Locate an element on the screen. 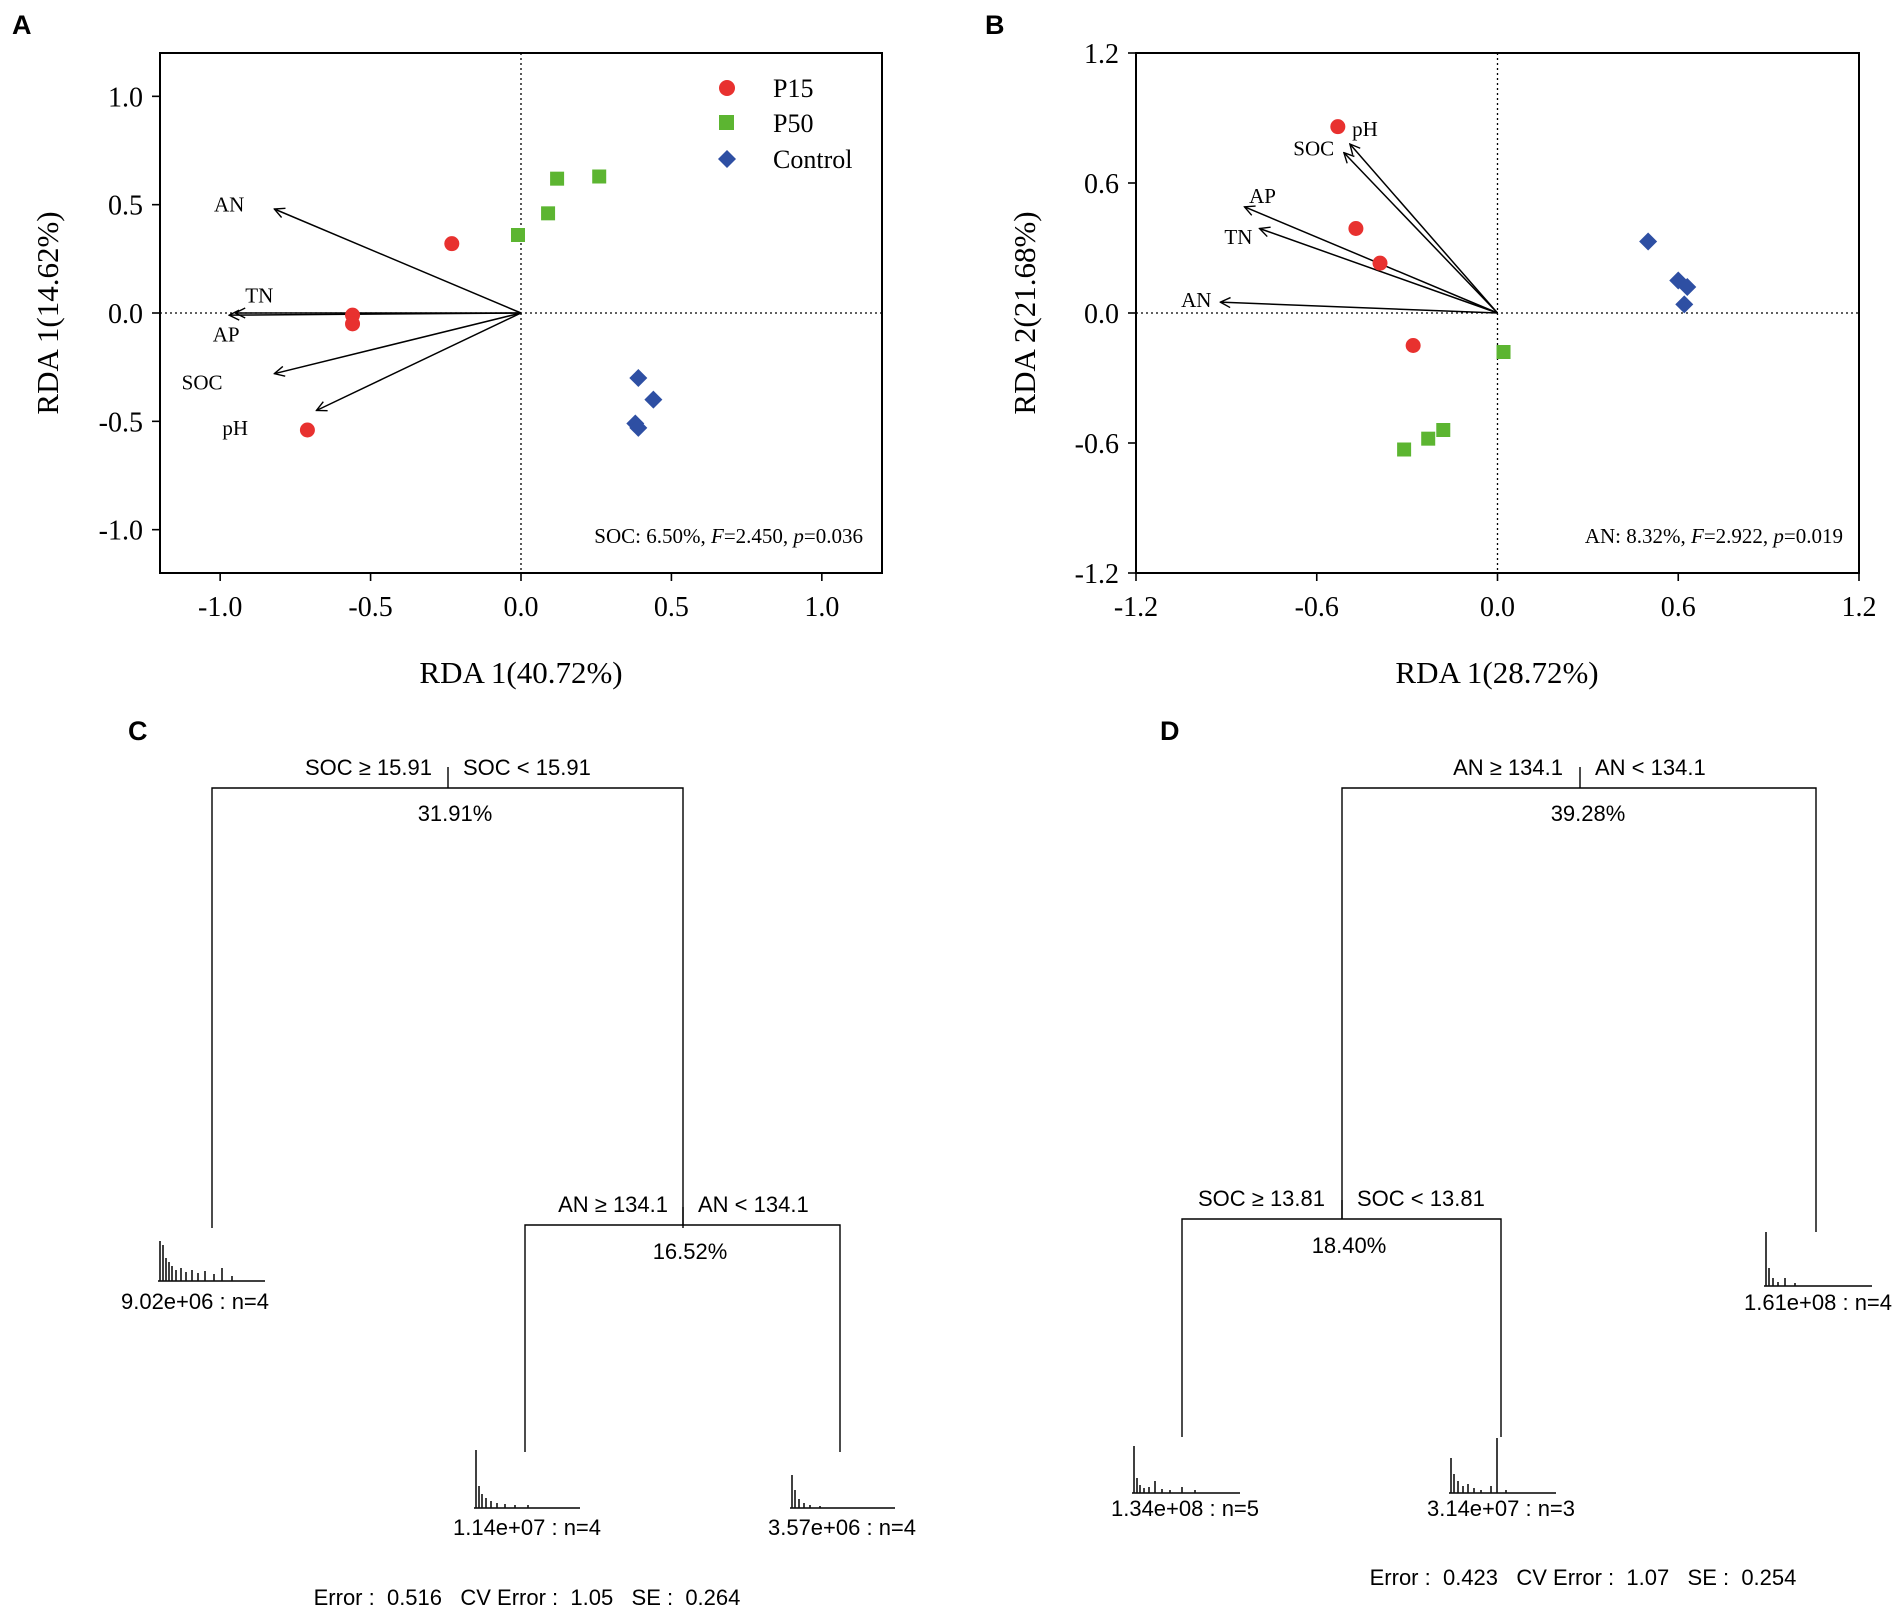 The width and height of the screenshot is (1904, 1612). tree-d-root-left-split: AN ≥ 134.1 is located at coordinates (1508, 767).